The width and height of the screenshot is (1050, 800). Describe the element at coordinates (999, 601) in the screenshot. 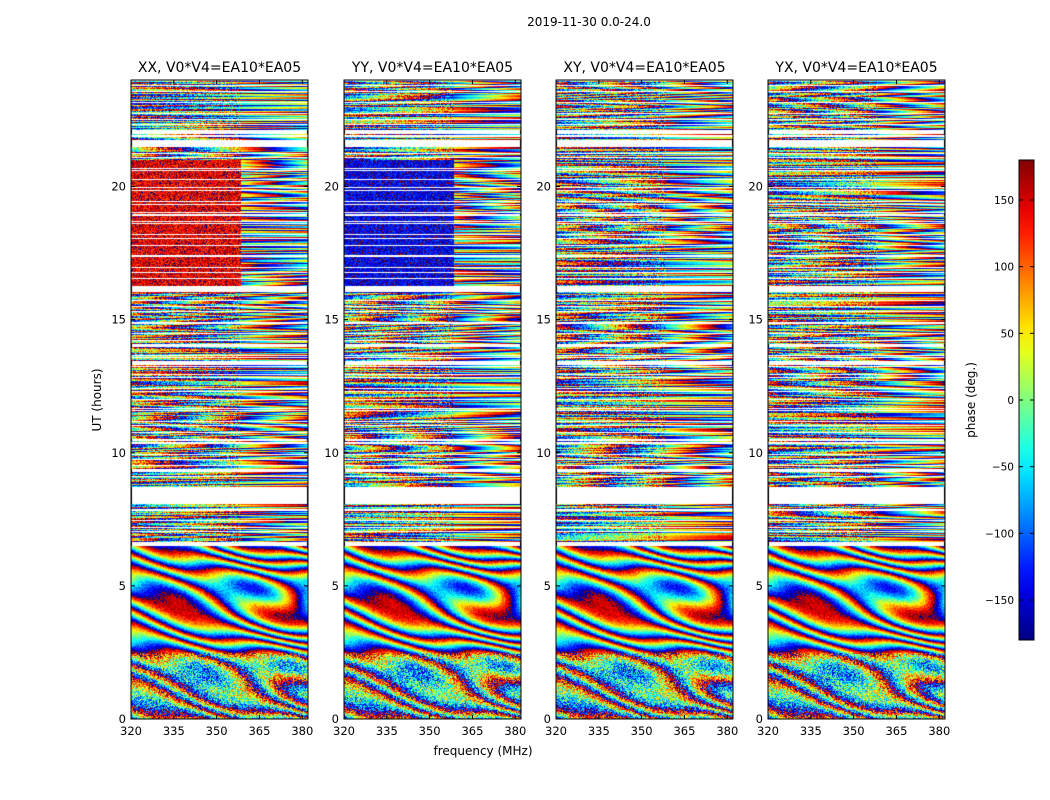

I see `colorbar-tick-label: −150` at that location.